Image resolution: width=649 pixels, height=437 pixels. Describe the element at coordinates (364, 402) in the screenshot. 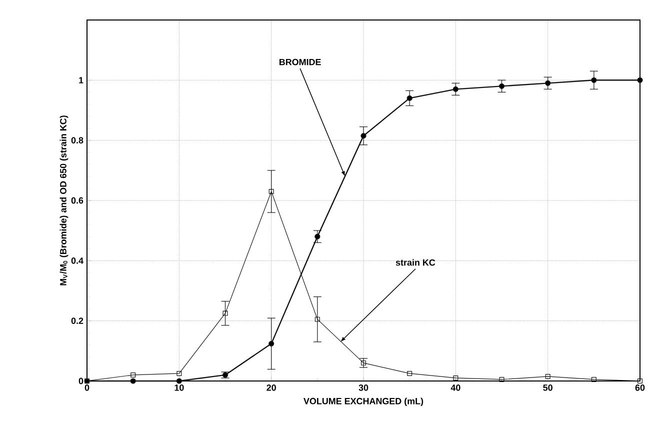

I see `x-axis-title: VOLUME EXCHANGED (mL)` at that location.